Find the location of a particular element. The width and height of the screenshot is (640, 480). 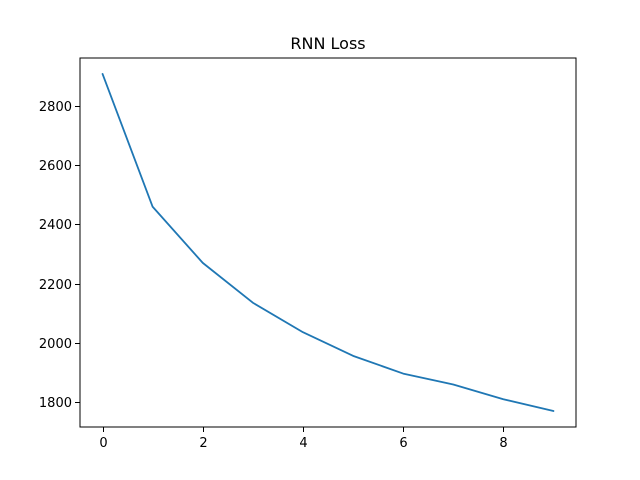

x-axis: 0 2 4 6 8 is located at coordinates (303, 439).